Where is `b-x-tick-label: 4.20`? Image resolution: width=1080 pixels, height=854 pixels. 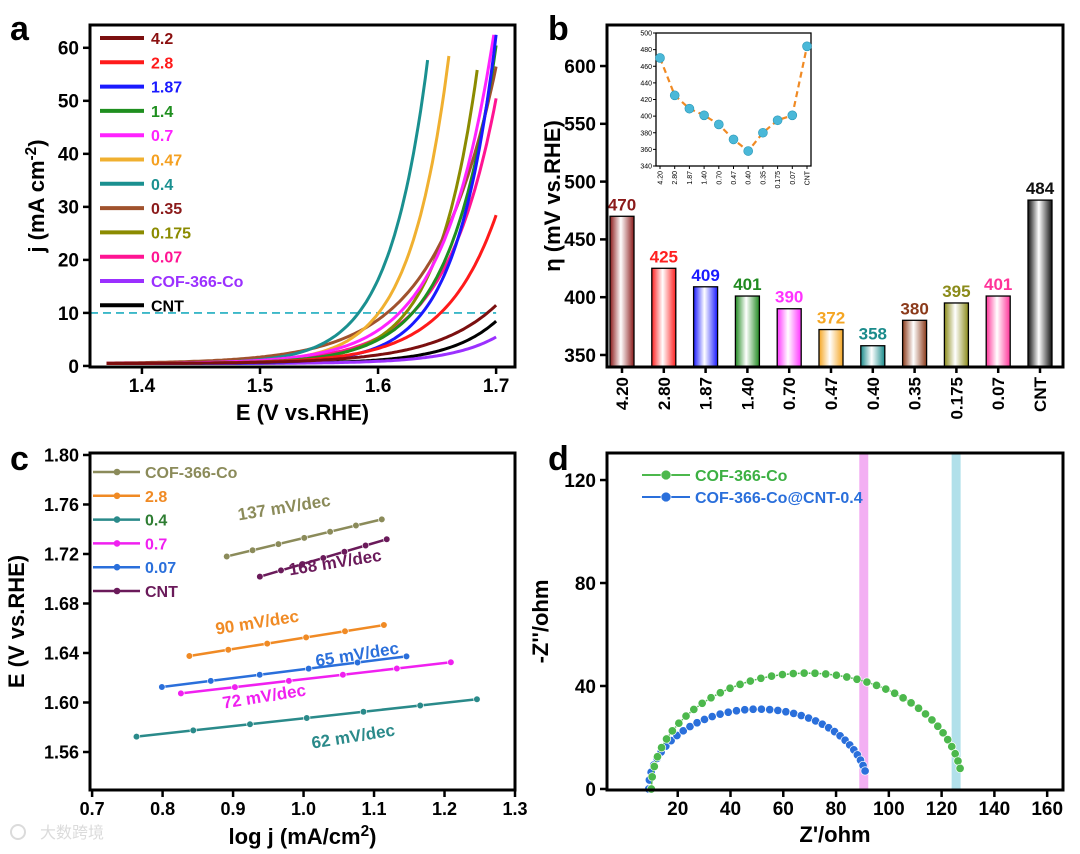 b-x-tick-label: 4.20 is located at coordinates (622, 393).